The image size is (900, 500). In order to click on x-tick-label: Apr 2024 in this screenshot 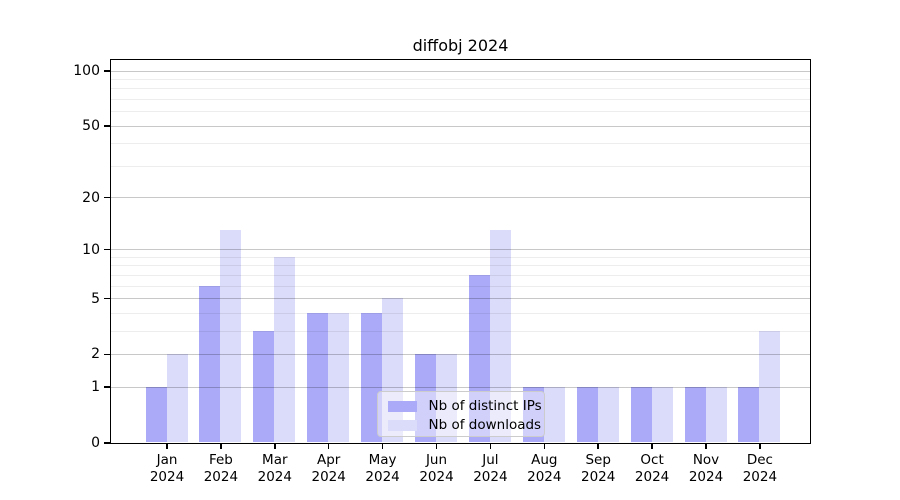, I will do `click(329, 469)`.